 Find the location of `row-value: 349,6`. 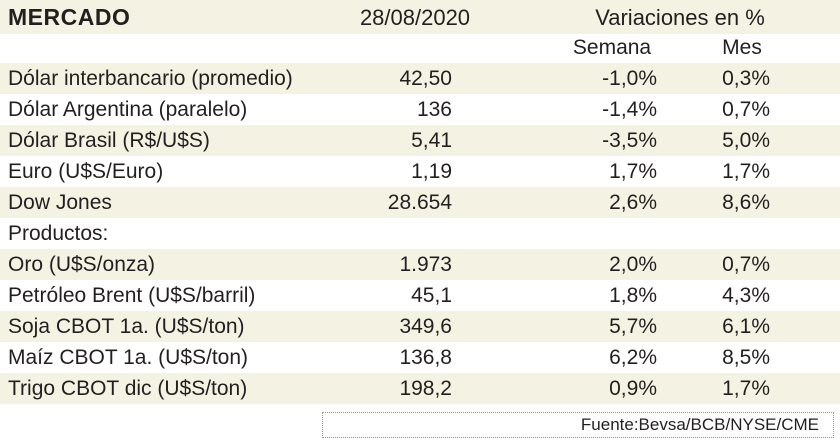

row-value: 349,6 is located at coordinates (425, 326).